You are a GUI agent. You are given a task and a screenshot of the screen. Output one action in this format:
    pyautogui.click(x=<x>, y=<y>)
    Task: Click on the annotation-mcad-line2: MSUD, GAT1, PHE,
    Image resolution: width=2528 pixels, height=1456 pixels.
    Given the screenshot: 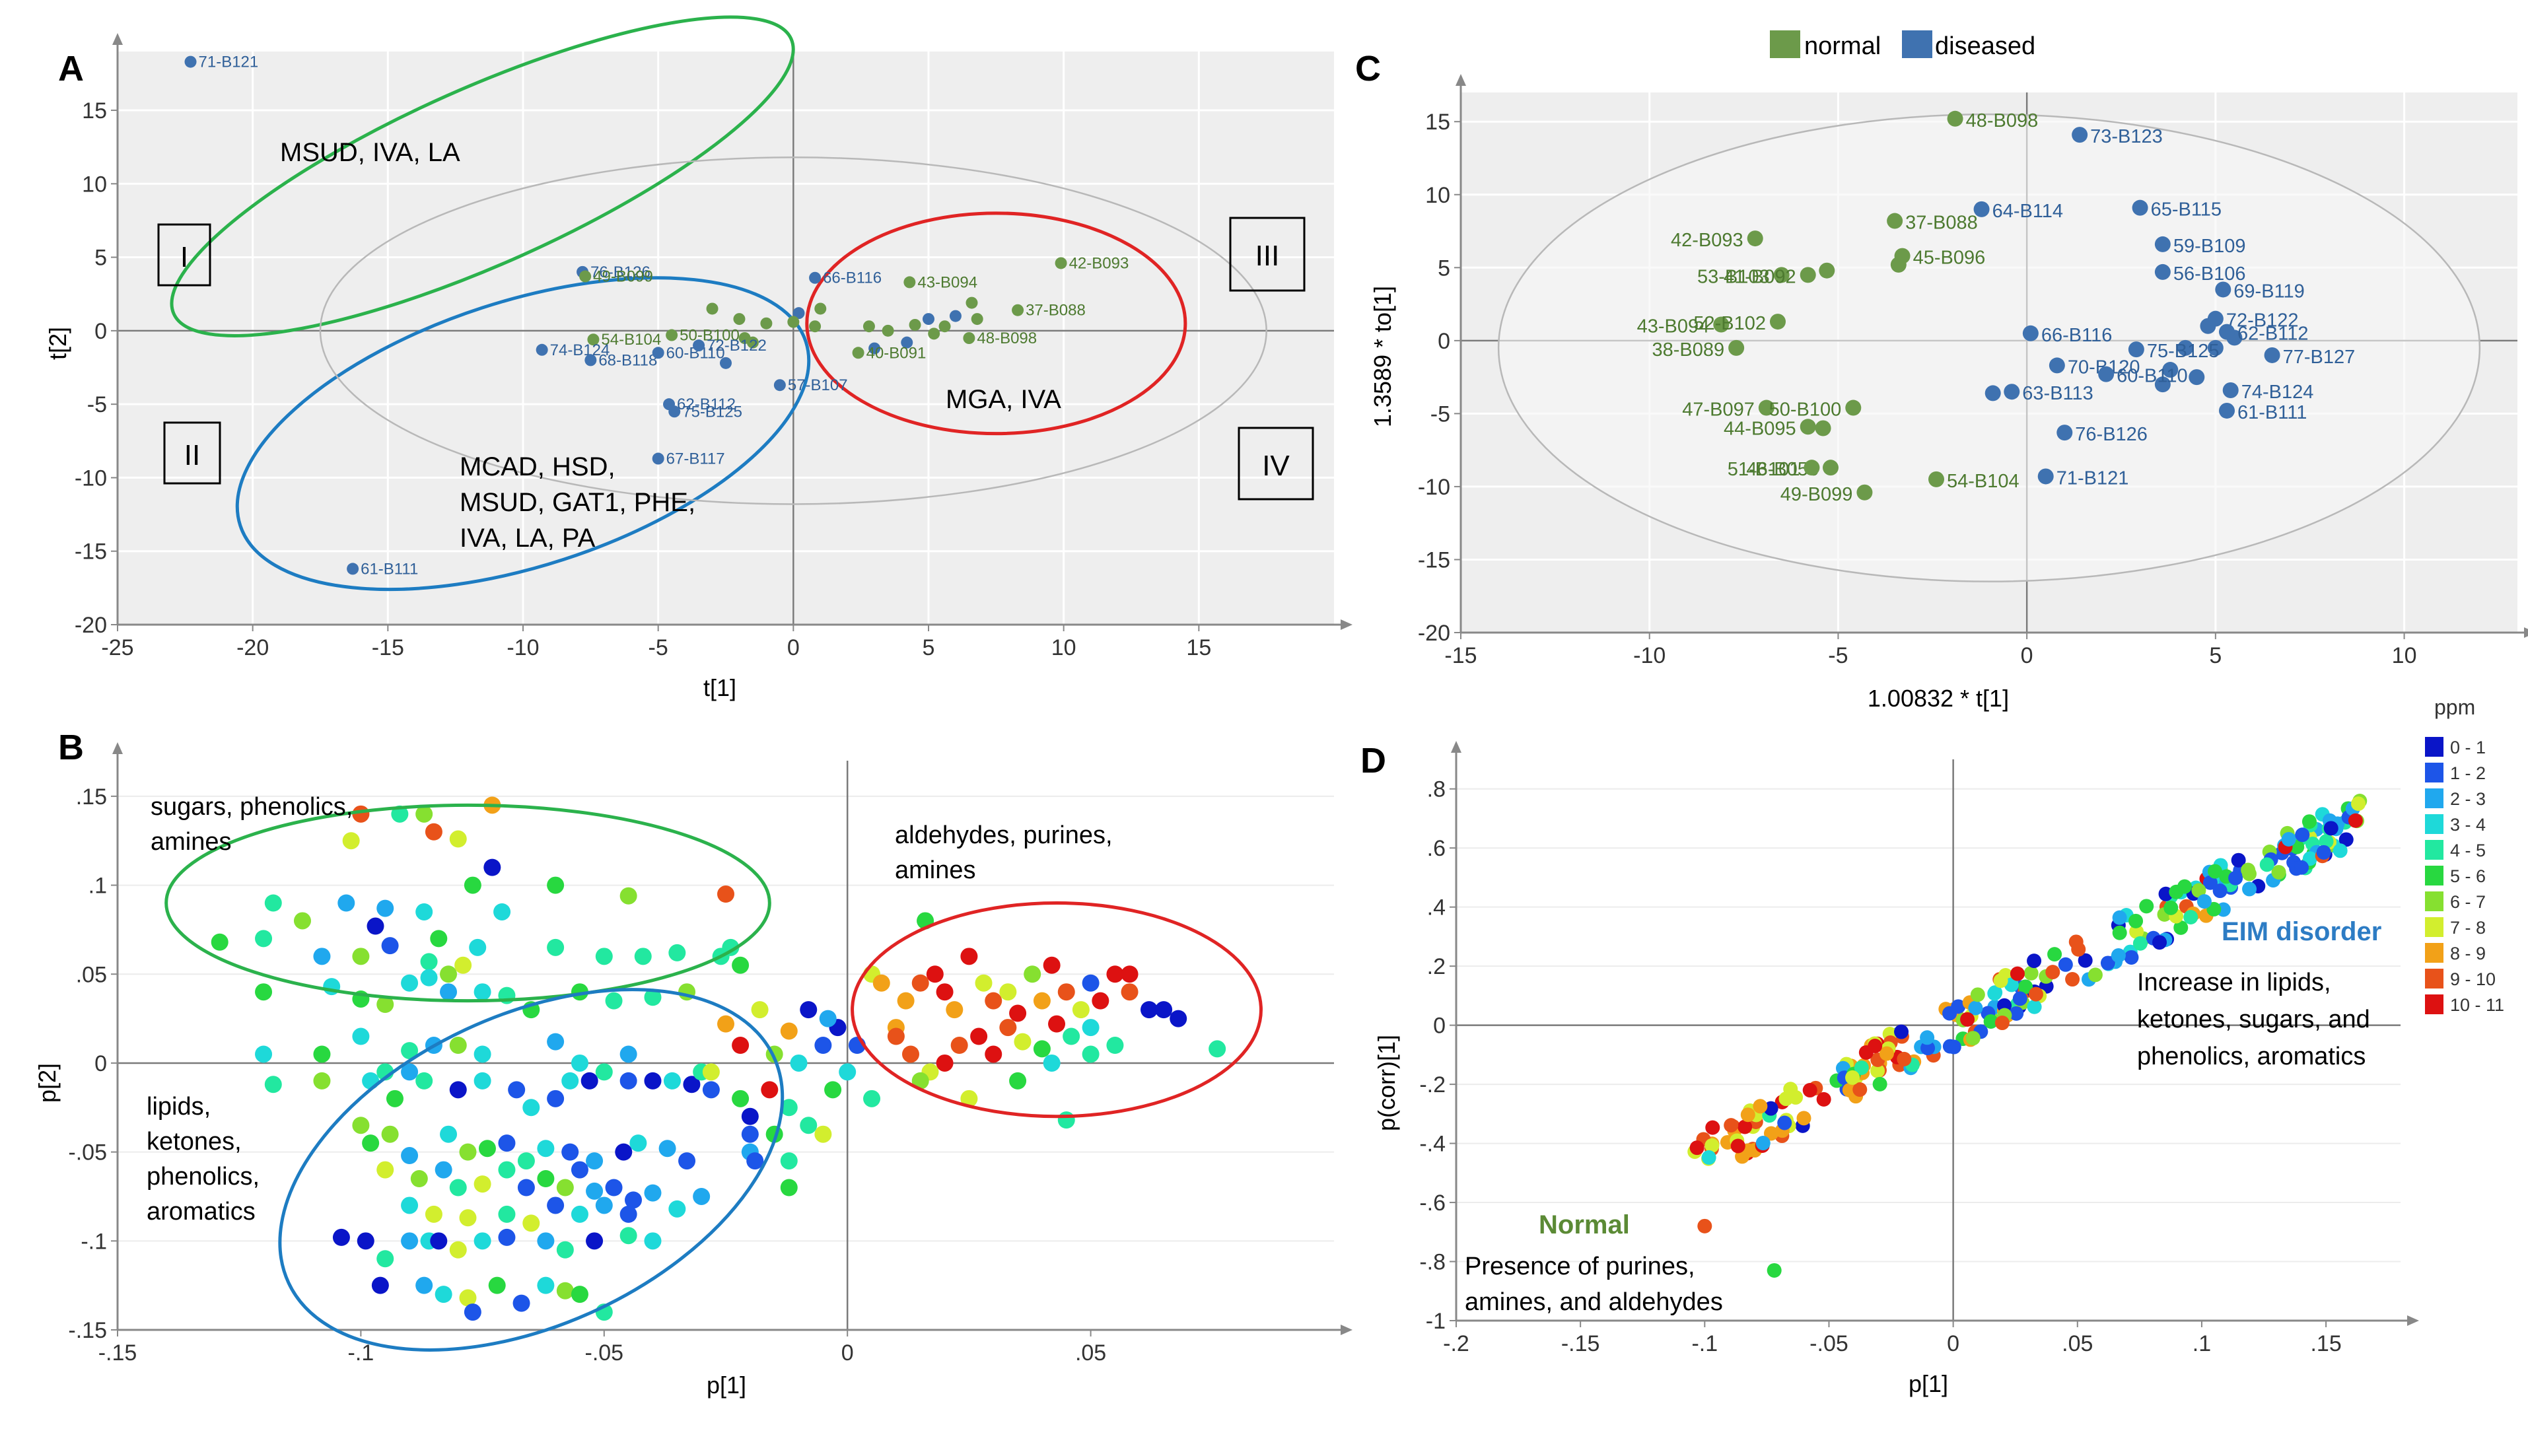 What is the action you would take?
    pyautogui.click(x=578, y=502)
    